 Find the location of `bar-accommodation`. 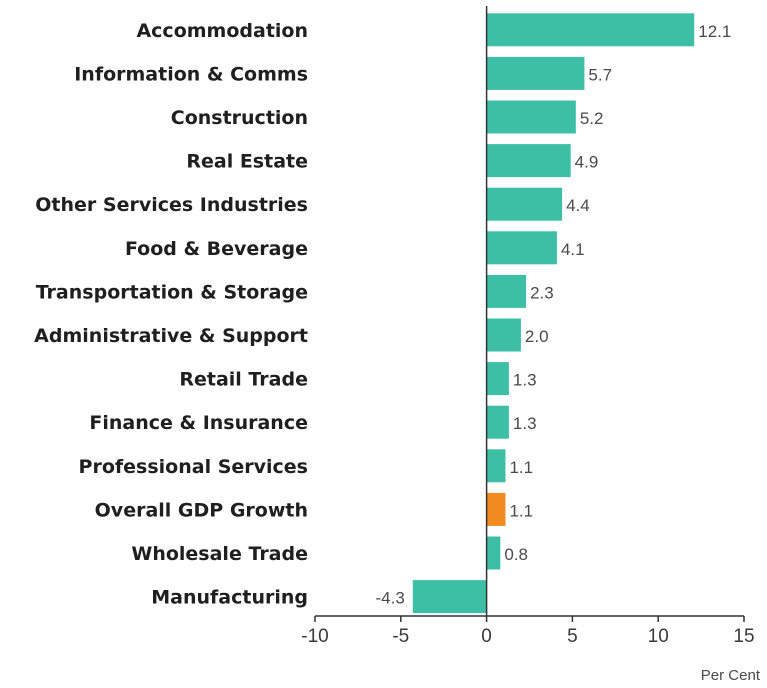

bar-accommodation is located at coordinates (590, 30).